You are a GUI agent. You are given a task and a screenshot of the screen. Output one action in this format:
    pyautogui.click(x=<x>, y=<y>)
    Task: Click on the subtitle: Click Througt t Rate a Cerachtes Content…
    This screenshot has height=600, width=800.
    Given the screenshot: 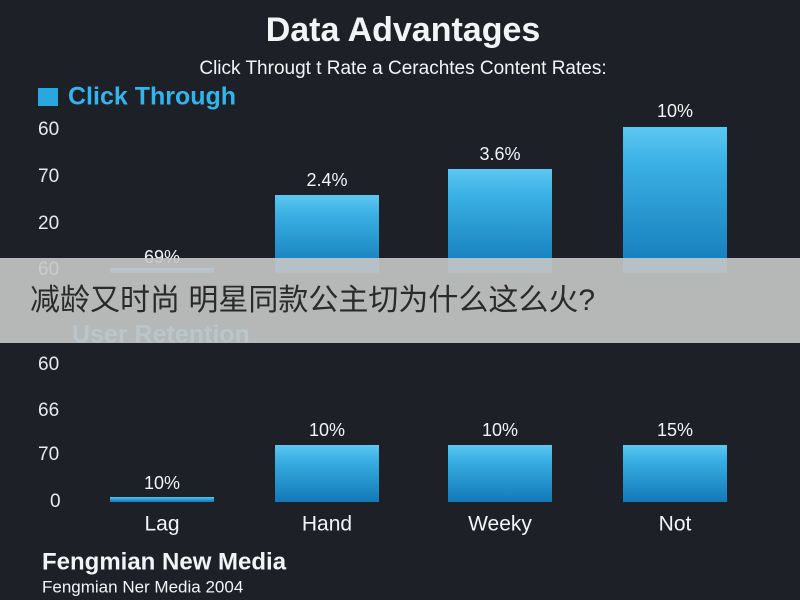 What is the action you would take?
    pyautogui.click(x=402, y=68)
    